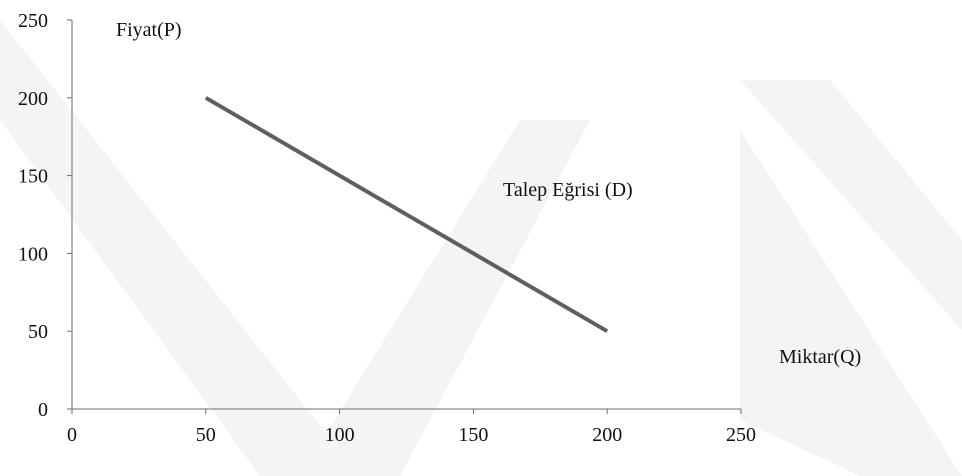 Image resolution: width=962 pixels, height=476 pixels. Describe the element at coordinates (38, 332) in the screenshot. I see `y-tick-label: 50` at that location.